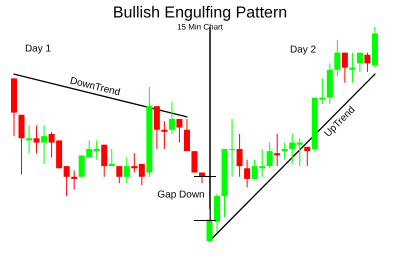 The width and height of the screenshot is (400, 269). What do you see at coordinates (303, 50) in the screenshot?
I see `annotation: Day 2` at bounding box center [303, 50].